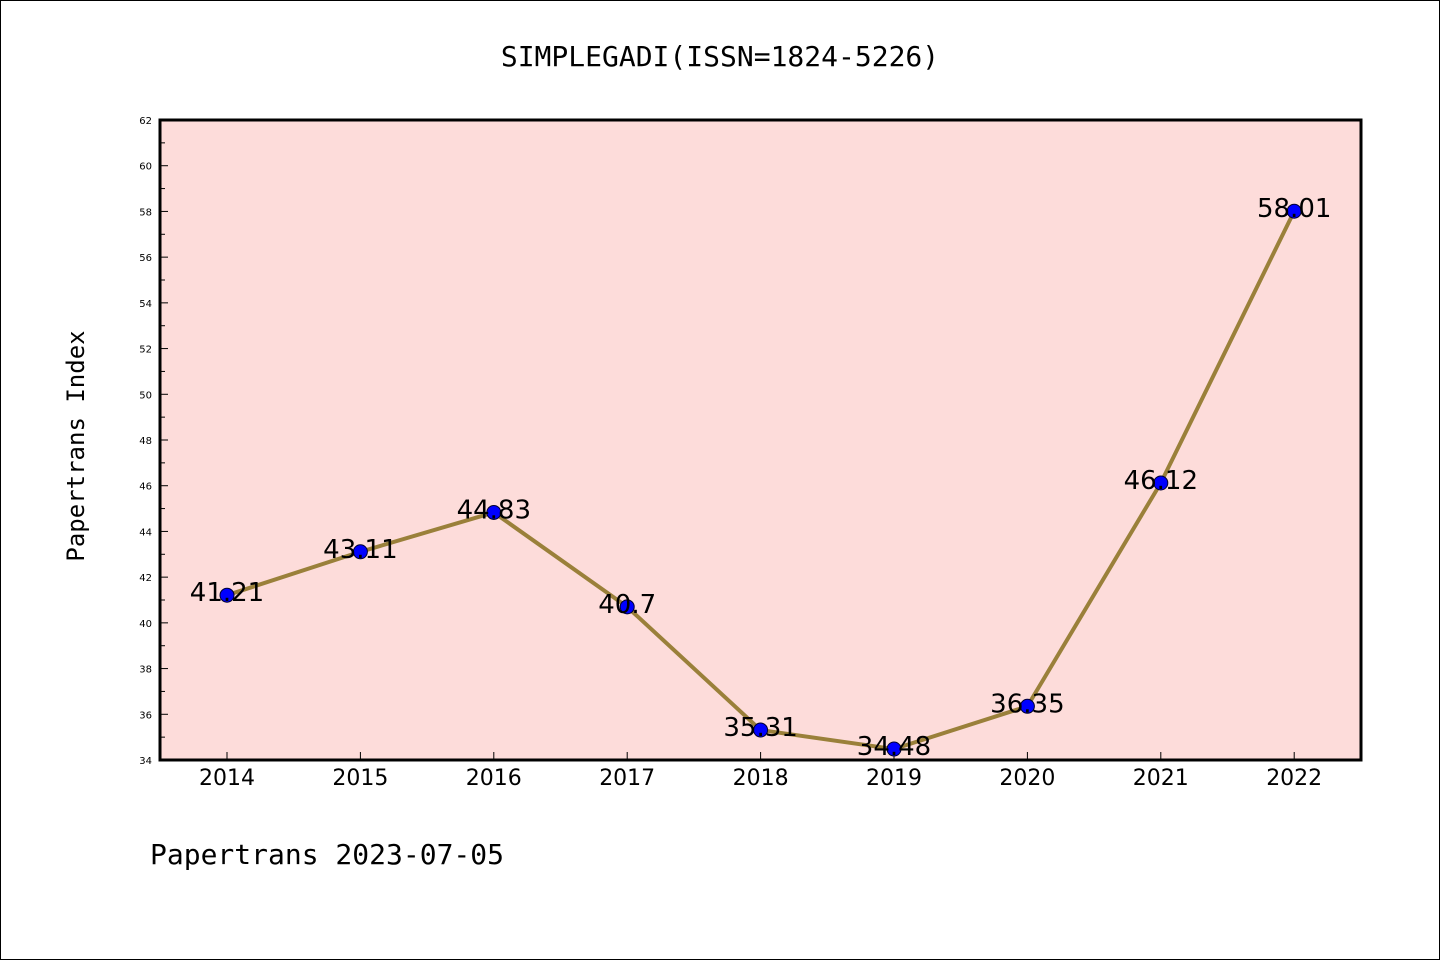  I want to click on data-label: 43.11, so click(360, 550).